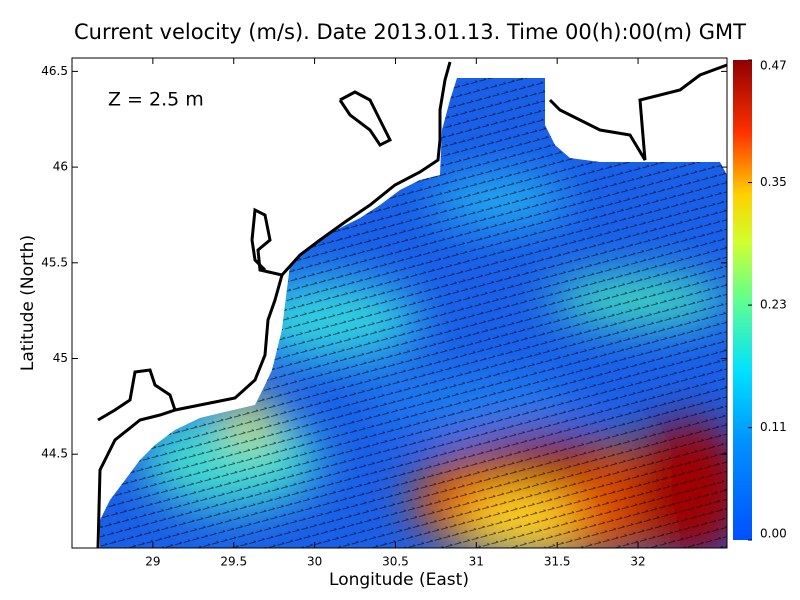  Describe the element at coordinates (773, 182) in the screenshot. I see `colorbar-tick-label: 0.35` at that location.